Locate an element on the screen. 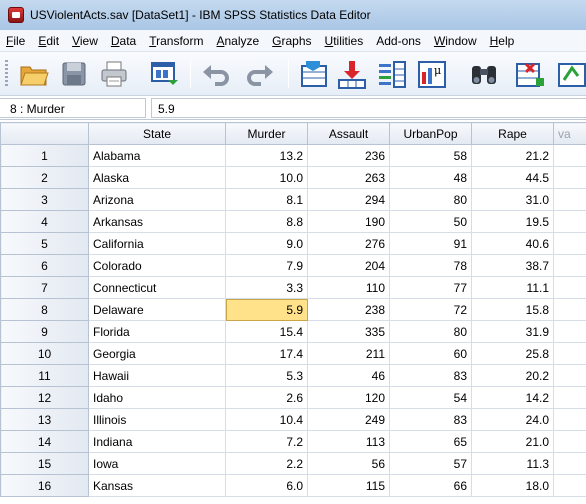 The height and width of the screenshot is (504, 586). row-number: 8 is located at coordinates (44, 309).